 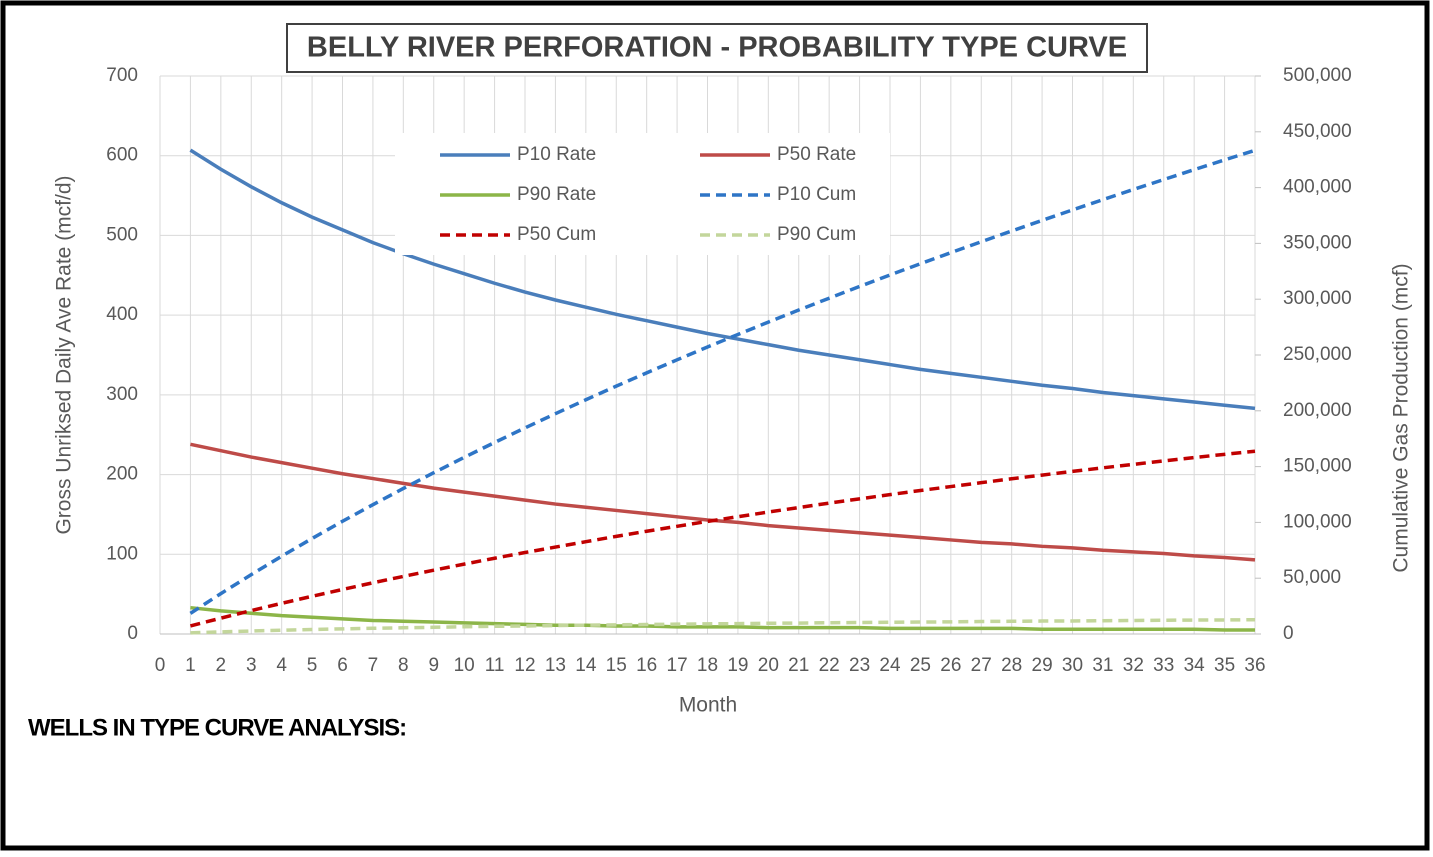 I want to click on y2-axis-label: Cumulative Gas Production (mcf), so click(x=1401, y=417).